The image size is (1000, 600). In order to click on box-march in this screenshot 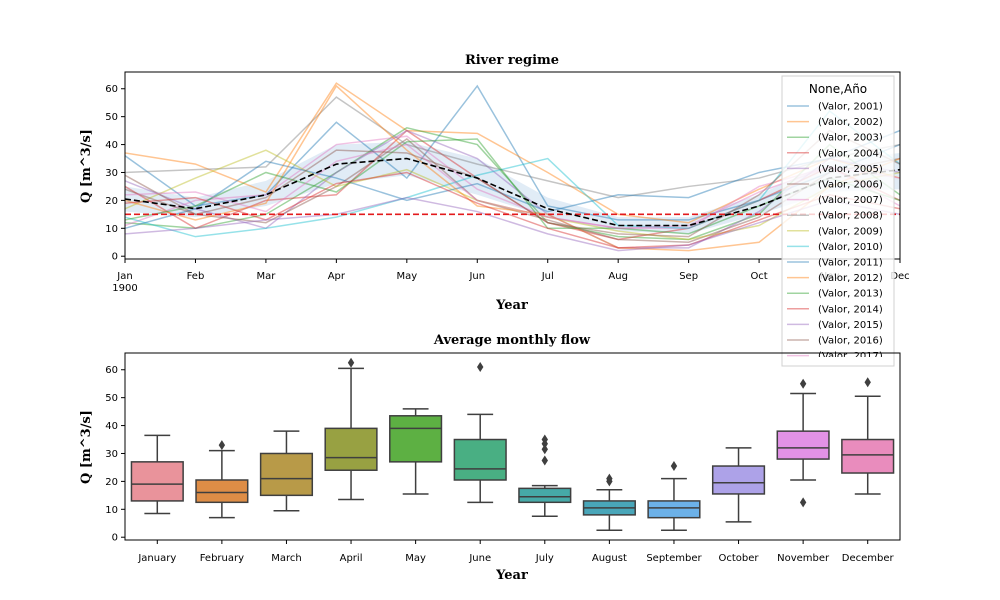, I will do `click(286, 474)`.